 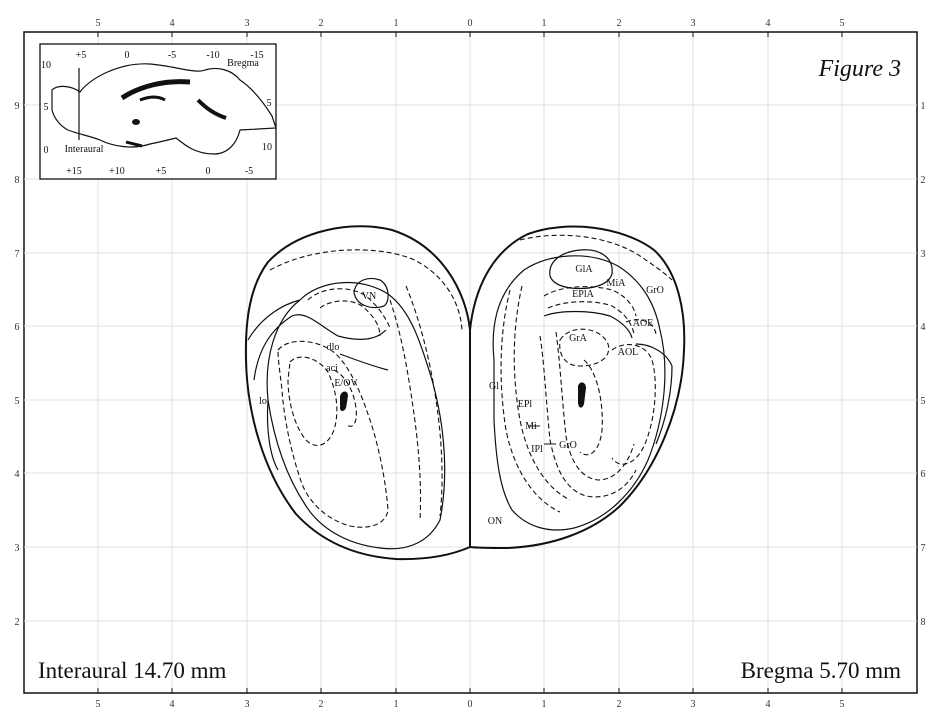 What do you see at coordinates (161, 171) in the screenshot?
I see `inset-bottom-tick: +5` at bounding box center [161, 171].